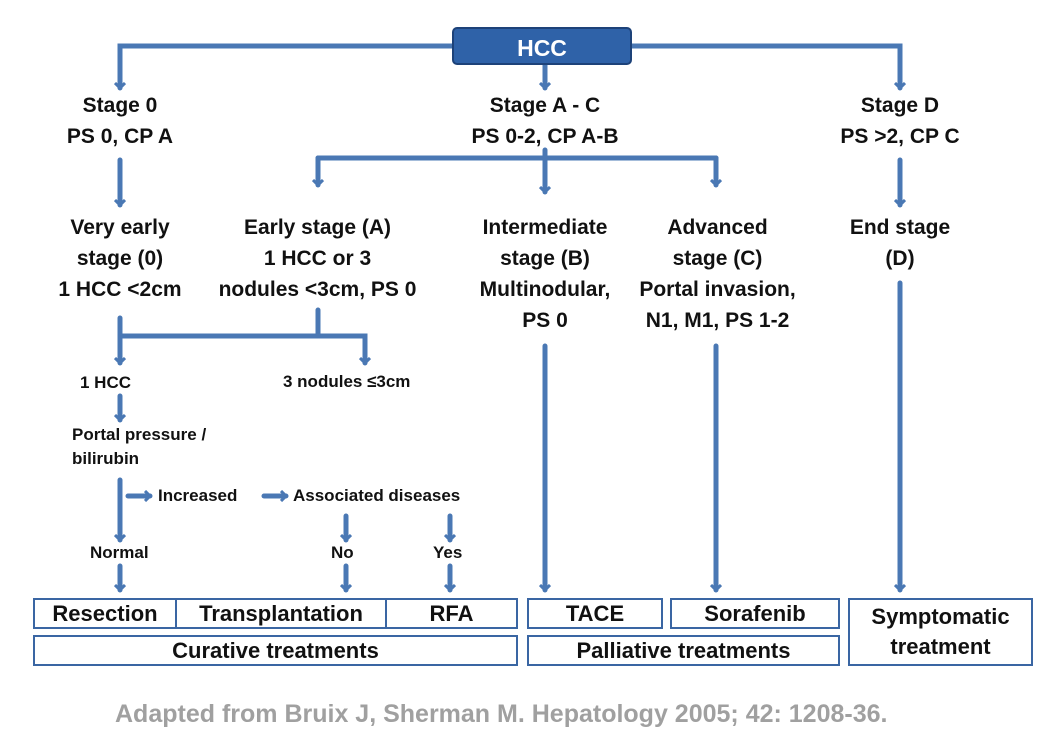  What do you see at coordinates (764, 67) in the screenshot?
I see `root-bar-right` at bounding box center [764, 67].